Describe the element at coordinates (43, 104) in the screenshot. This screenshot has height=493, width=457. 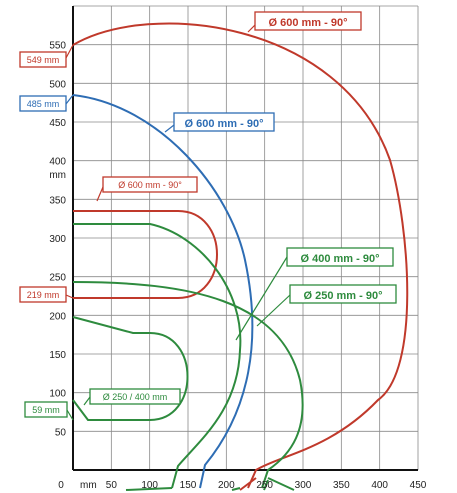
I see `annotation-text: 485 mm` at that location.